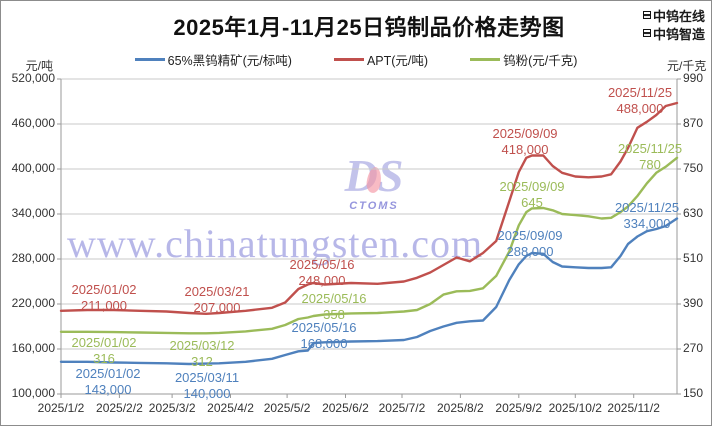  Describe the element at coordinates (540, 61) in the screenshot. I see `legend-label-powder: 钨粉(元/千克)` at that location.